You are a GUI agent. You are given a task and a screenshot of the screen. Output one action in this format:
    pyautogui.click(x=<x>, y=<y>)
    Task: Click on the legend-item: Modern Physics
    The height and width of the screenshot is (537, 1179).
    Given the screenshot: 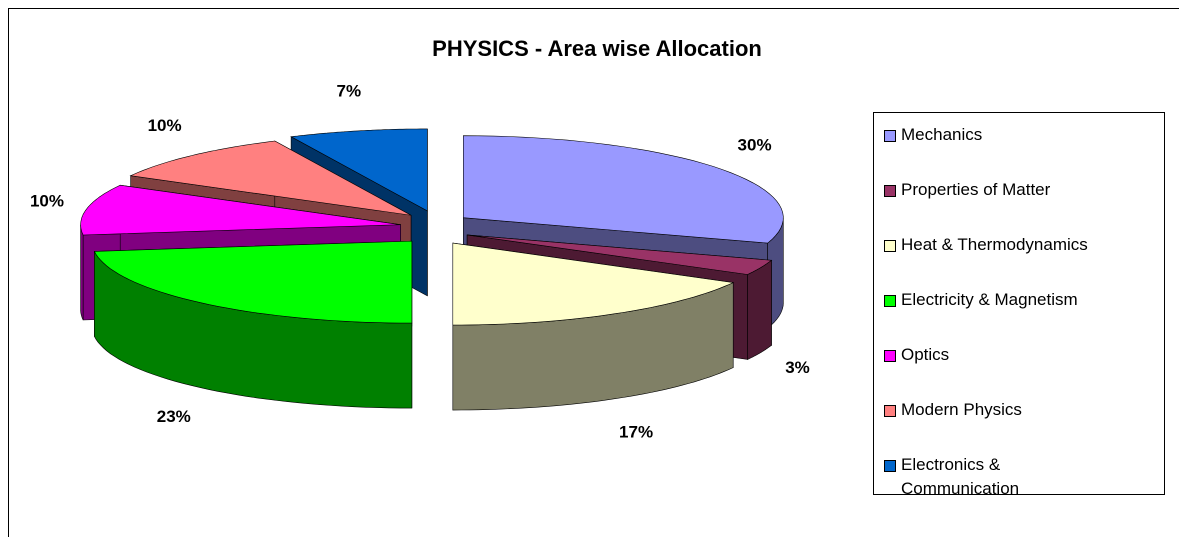 What is the action you would take?
    pyautogui.click(x=1021, y=410)
    